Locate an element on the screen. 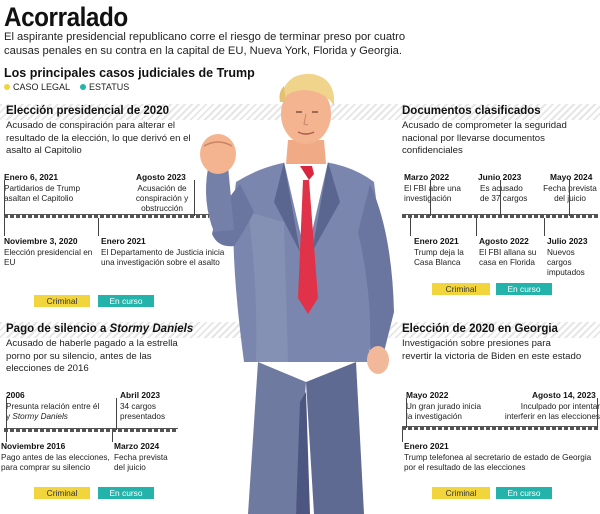 Image resolution: width=600 pixels, height=514 pixels. page-title: Acorralado is located at coordinates (66, 17).